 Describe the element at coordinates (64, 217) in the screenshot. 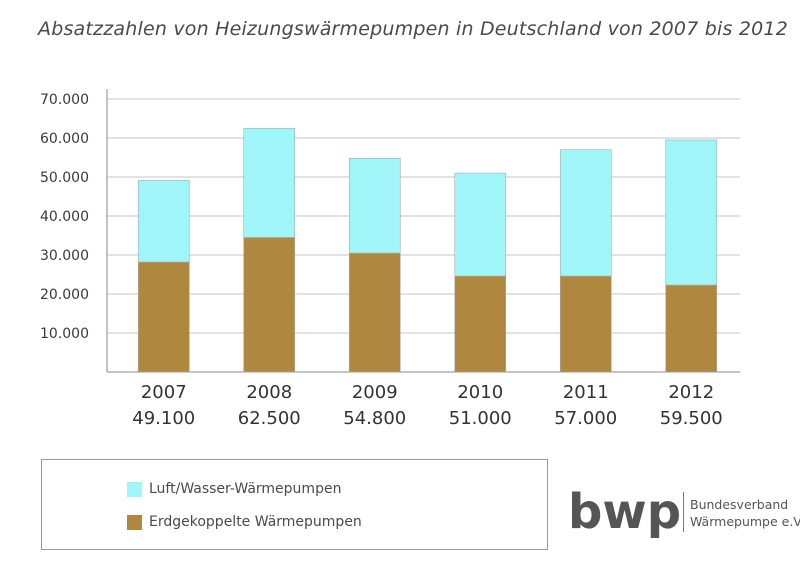

I see `y-tick-label-3: 40.000` at that location.